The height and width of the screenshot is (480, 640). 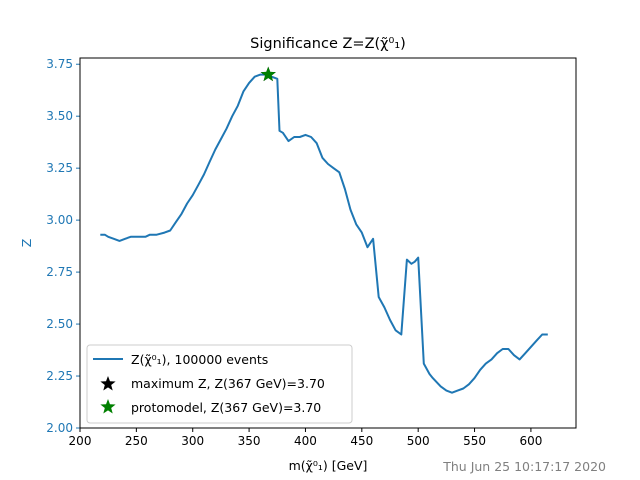 What do you see at coordinates (328, 465) in the screenshot?
I see `x-axis-label: m(χ̃⁰₁) [GeV]` at bounding box center [328, 465].